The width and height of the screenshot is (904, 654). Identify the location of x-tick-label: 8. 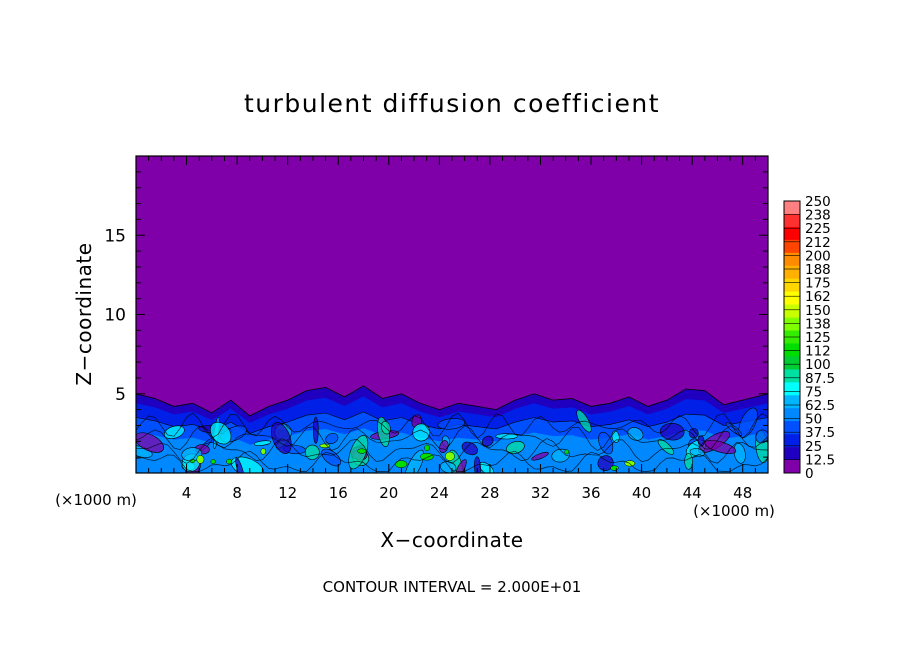
(237, 493).